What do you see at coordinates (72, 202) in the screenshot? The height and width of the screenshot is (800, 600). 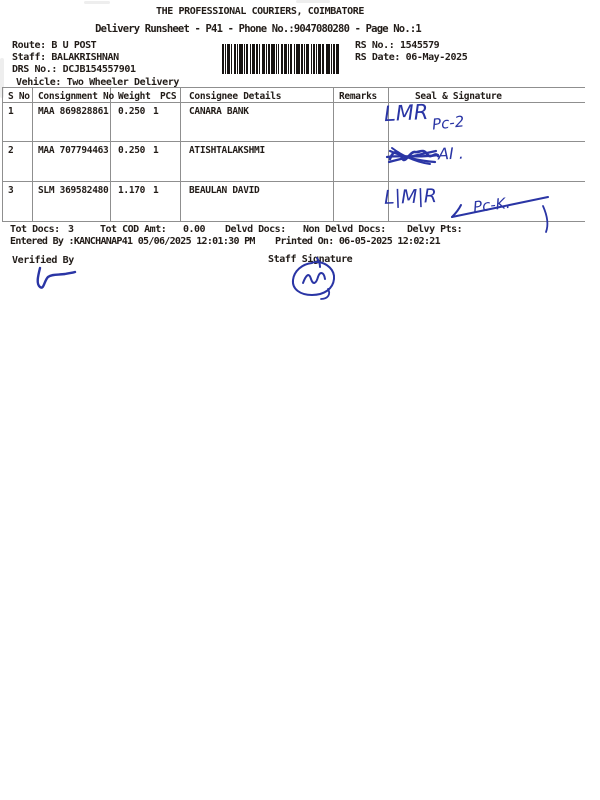 I see `table-row-3-consignment-no: SLM 369582480` at bounding box center [72, 202].